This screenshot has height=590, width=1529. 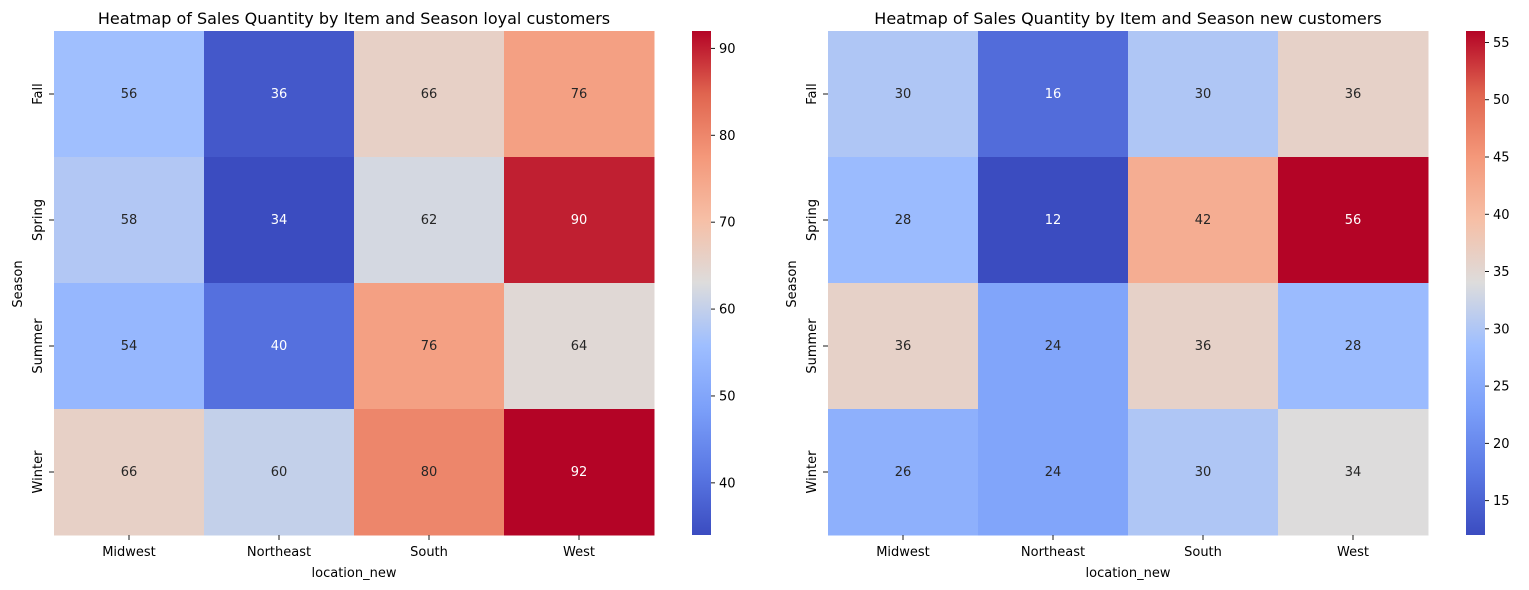 What do you see at coordinates (727, 310) in the screenshot?
I see `colorbar-tick-label: 60` at bounding box center [727, 310].